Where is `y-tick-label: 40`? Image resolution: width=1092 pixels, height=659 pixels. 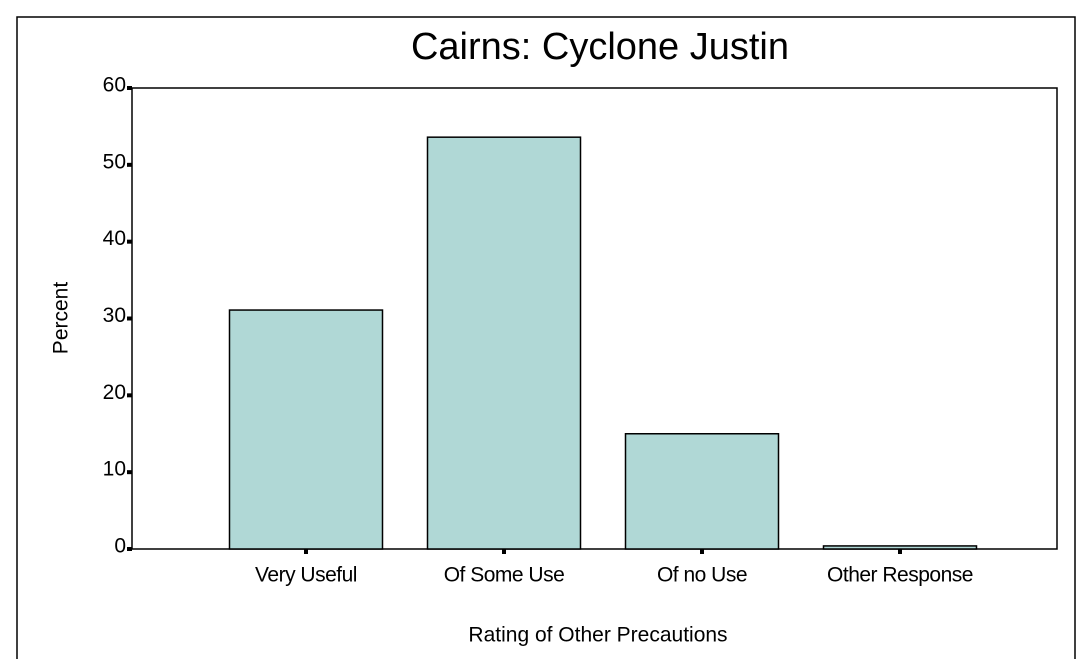 y-tick-label: 40 is located at coordinates (114, 238).